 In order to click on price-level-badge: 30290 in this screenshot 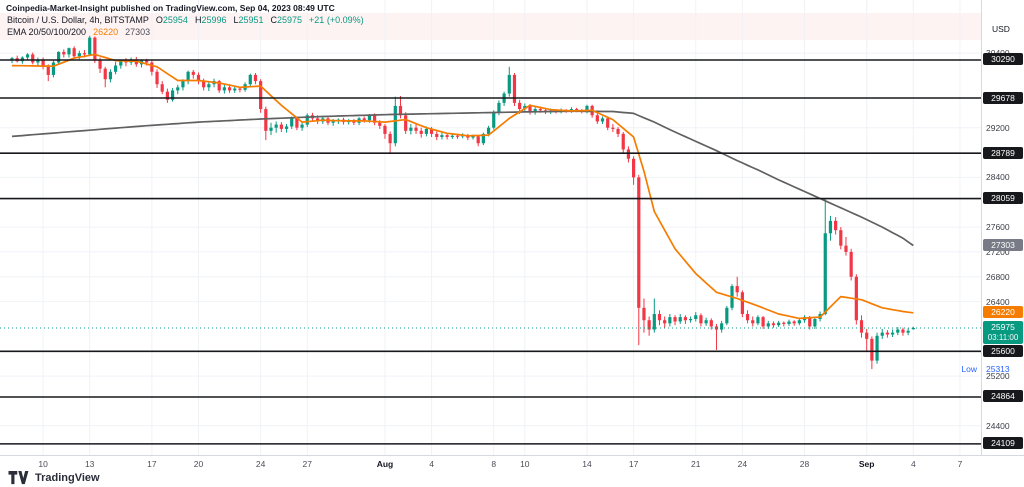, I will do `click(1003, 59)`.